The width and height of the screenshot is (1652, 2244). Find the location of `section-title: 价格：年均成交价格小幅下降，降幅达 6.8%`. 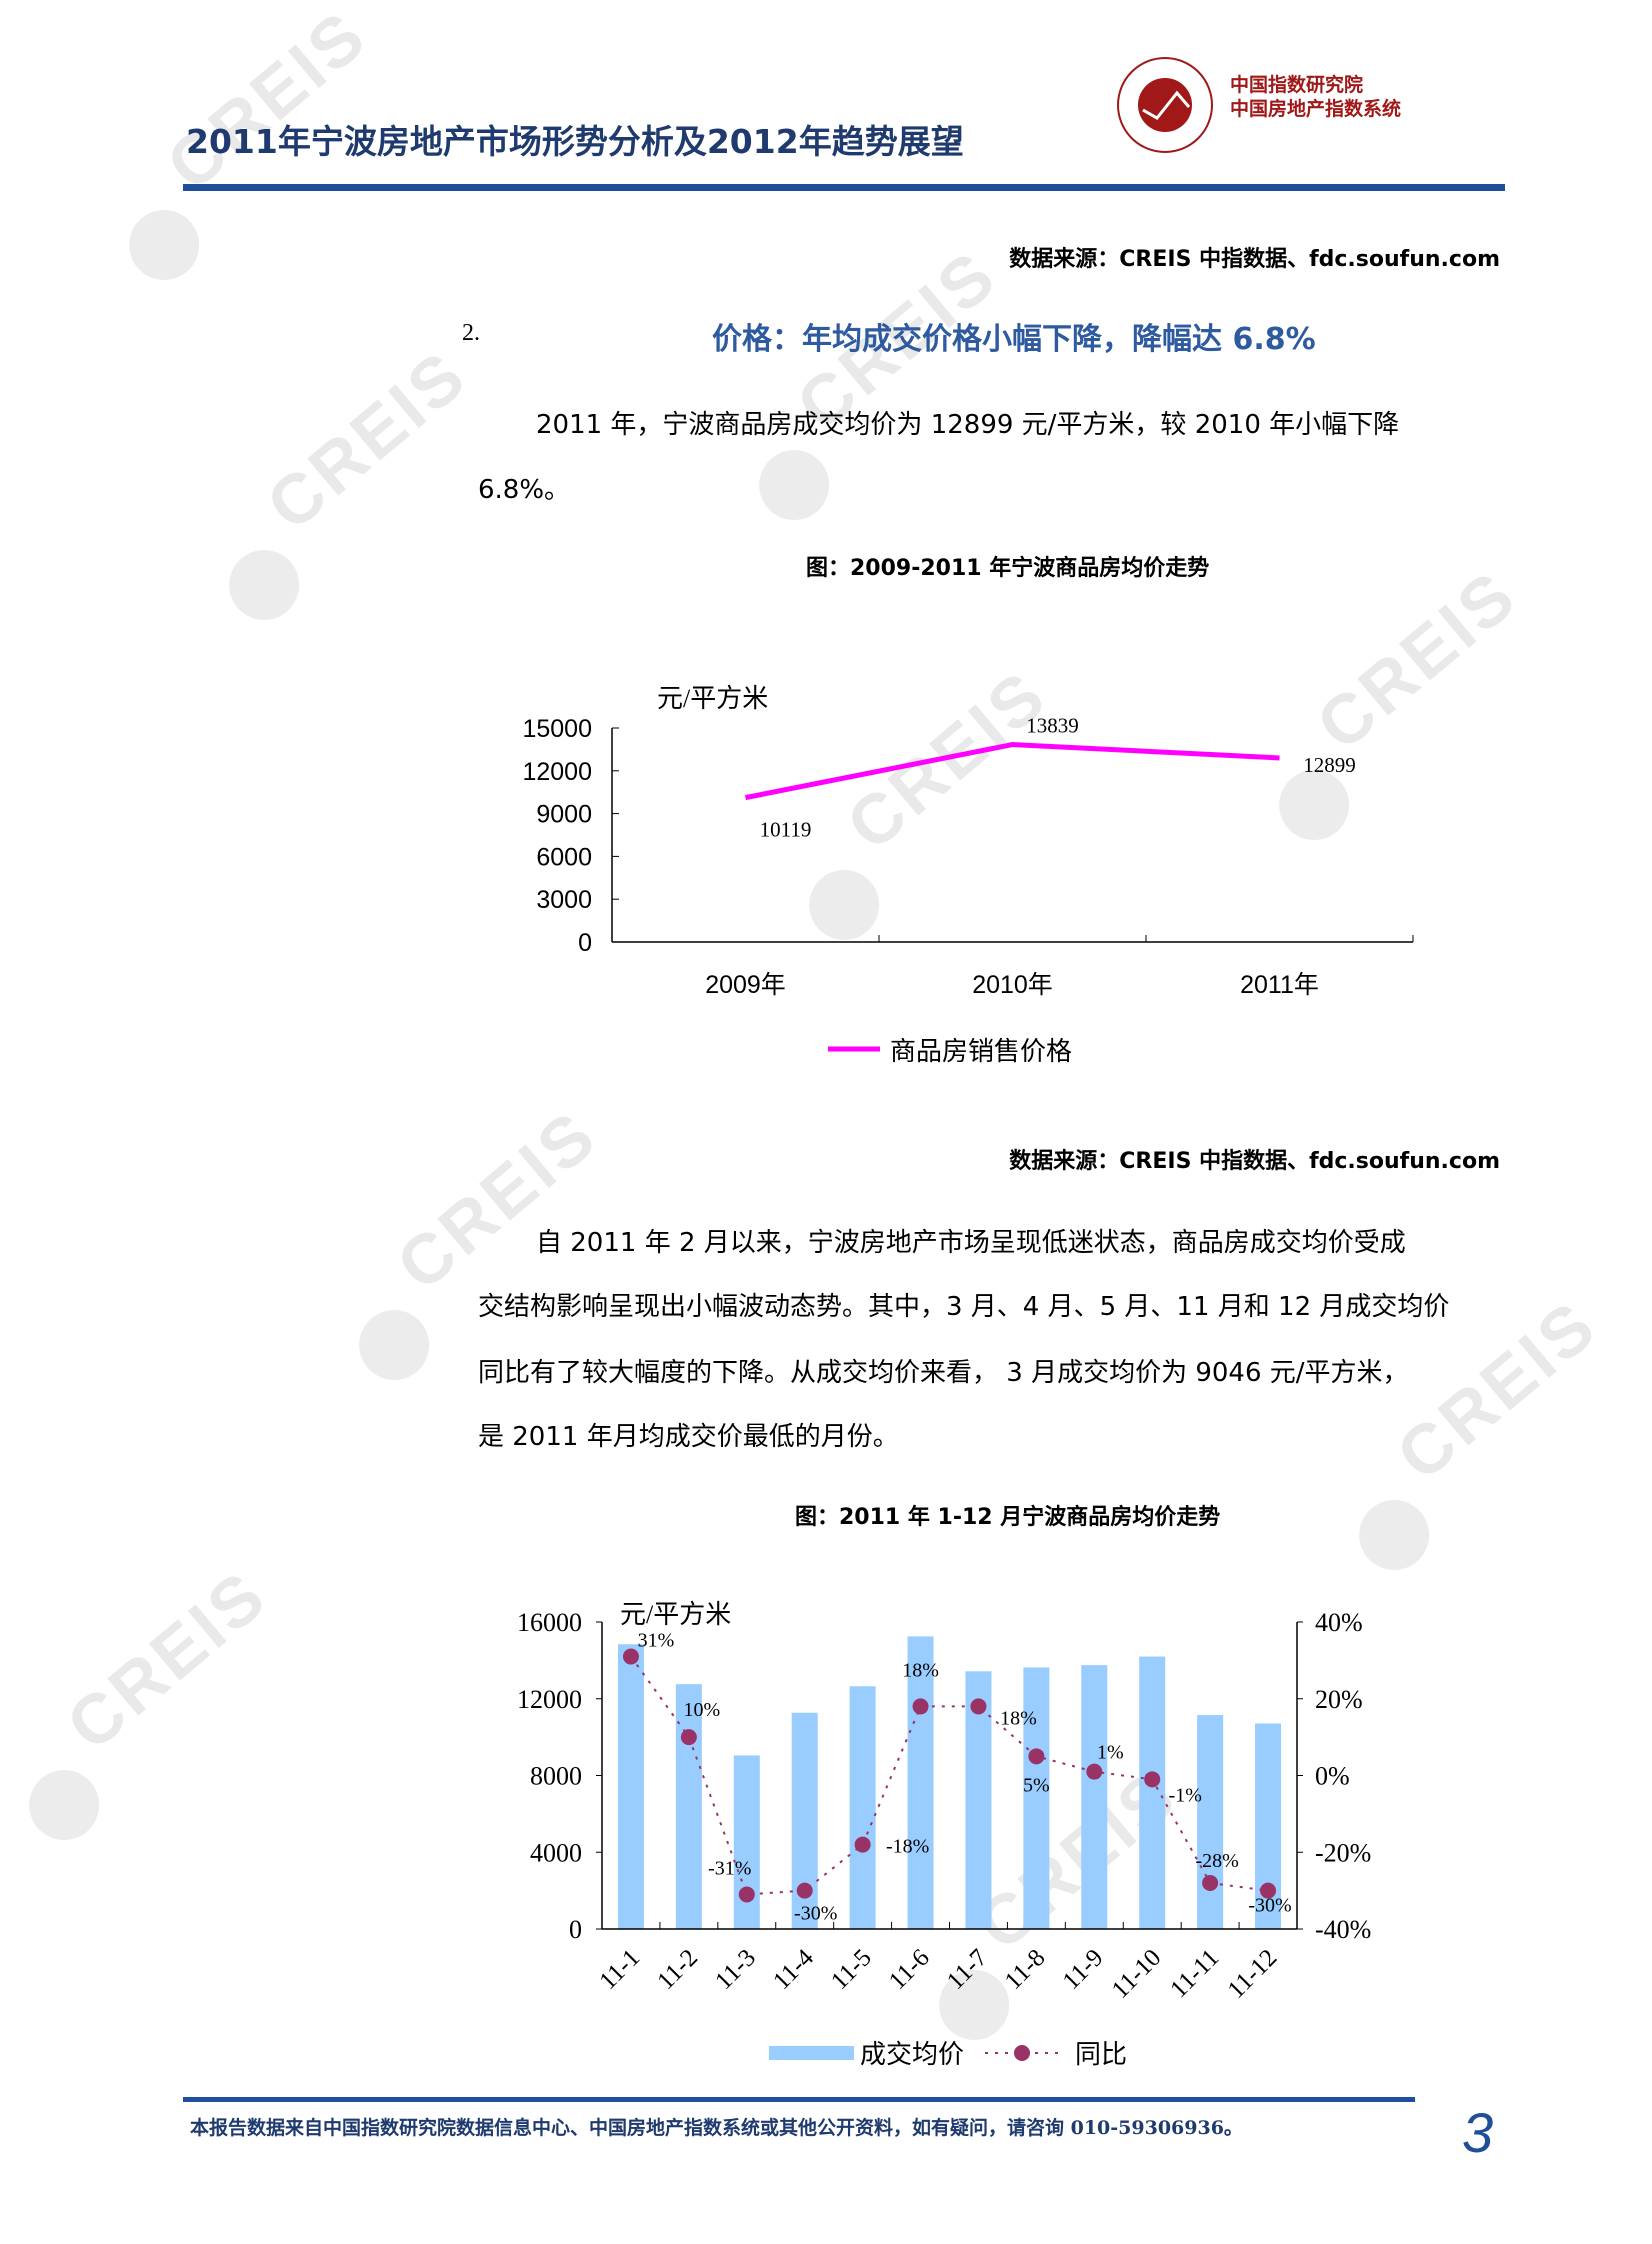

section-title: 价格：年均成交价格小幅下降，降幅达 6.8% is located at coordinates (1014, 339).